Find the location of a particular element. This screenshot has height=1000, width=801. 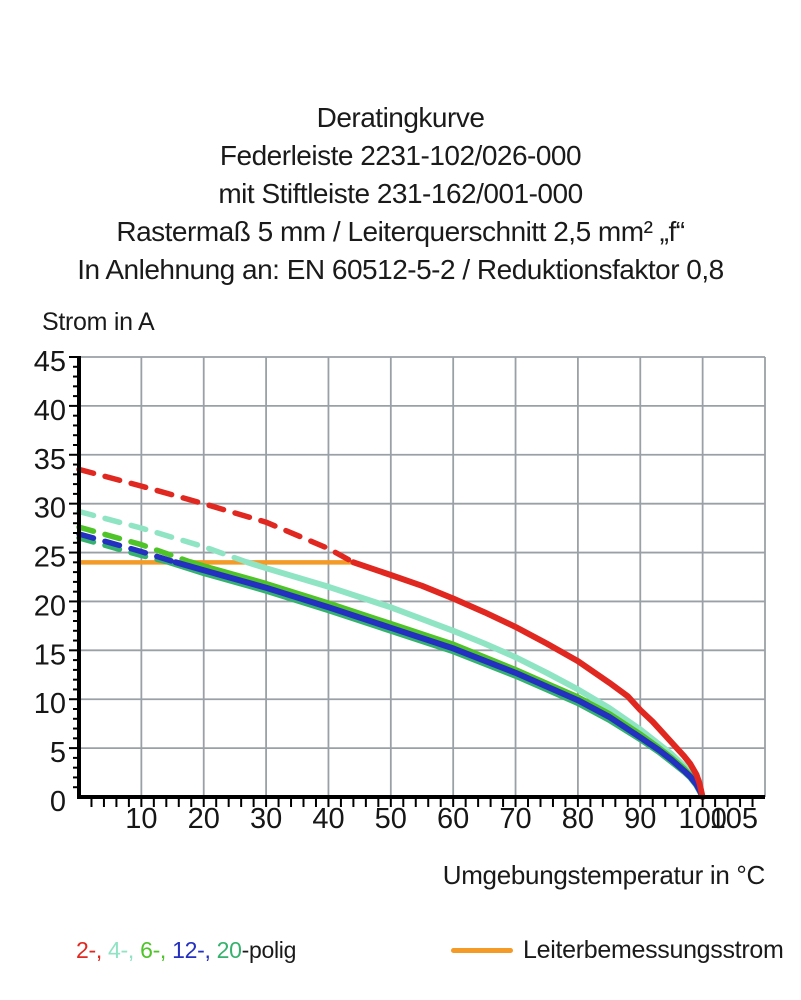

curve-4-polig-dashed is located at coordinates (163, 537).